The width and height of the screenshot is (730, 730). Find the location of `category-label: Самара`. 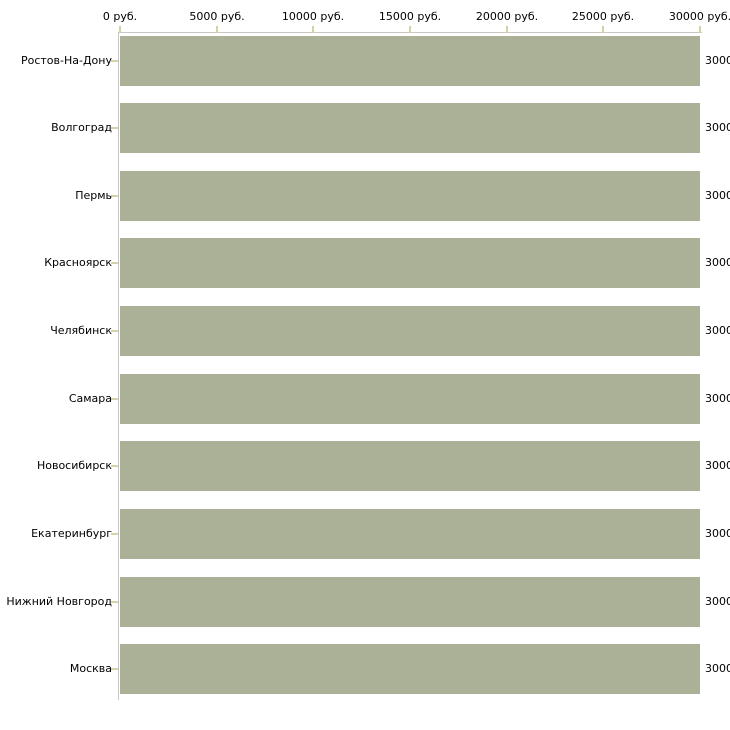

category-label: Самара is located at coordinates (90, 398).